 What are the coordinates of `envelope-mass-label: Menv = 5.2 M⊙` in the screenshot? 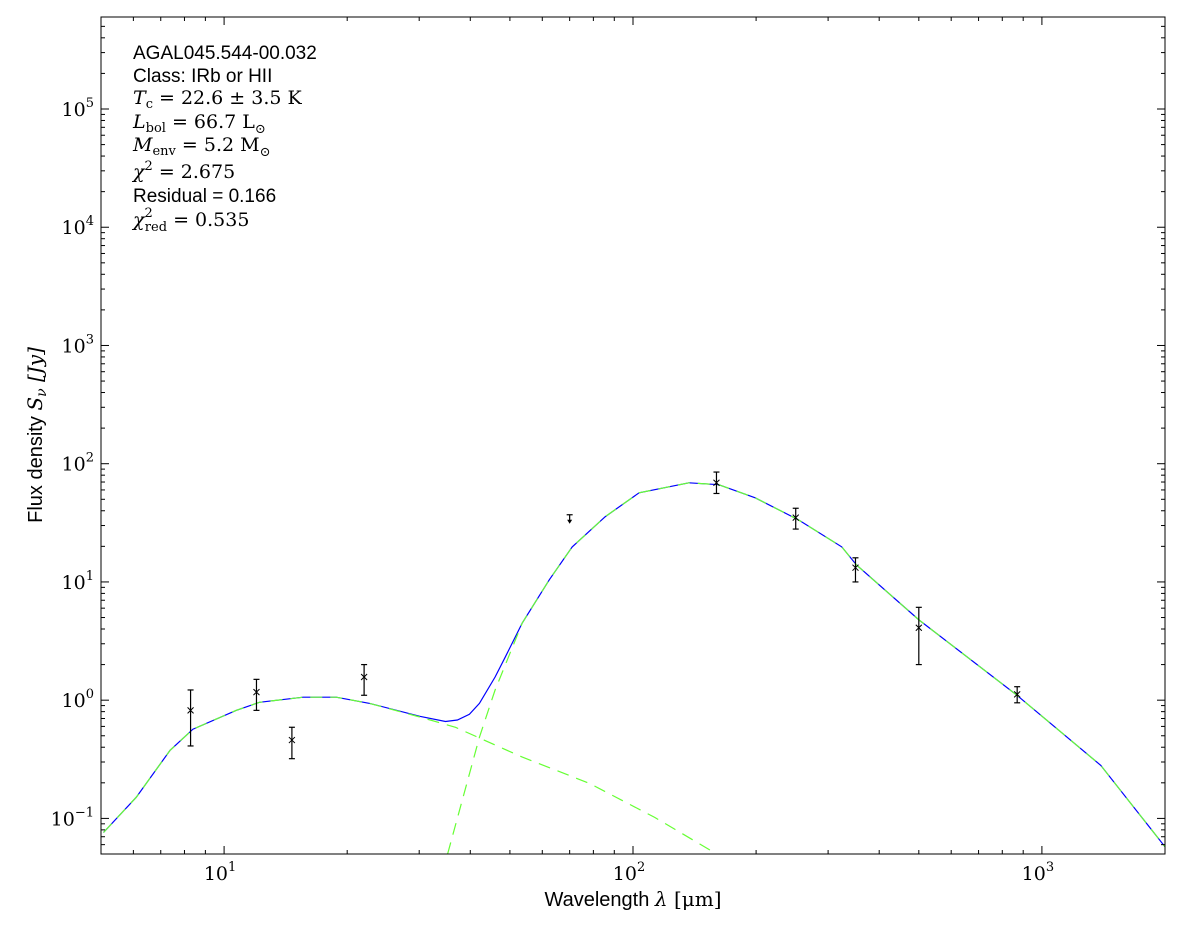 It's located at (201, 147).